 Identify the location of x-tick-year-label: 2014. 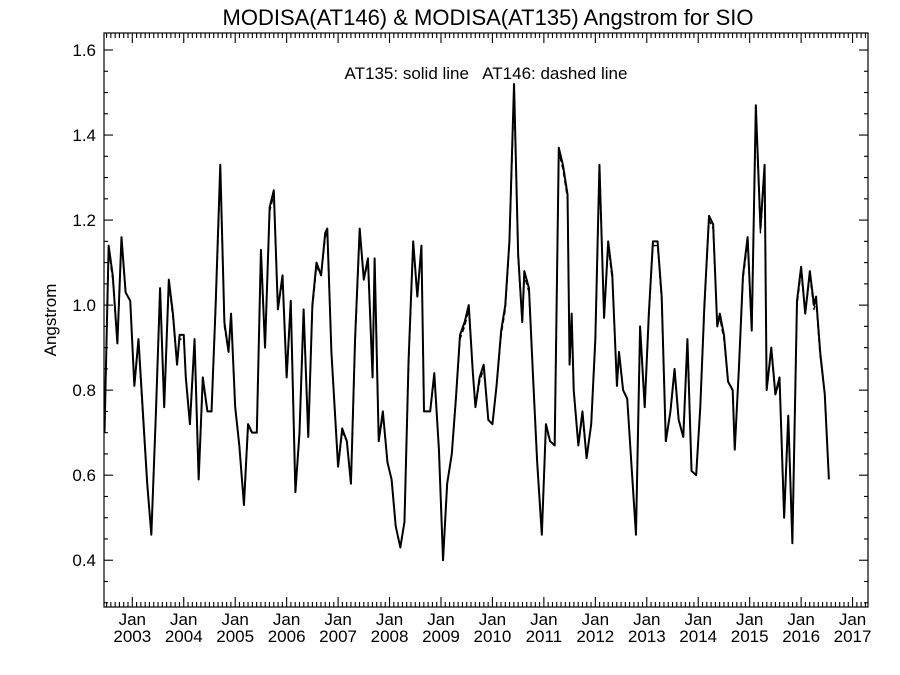
(698, 636).